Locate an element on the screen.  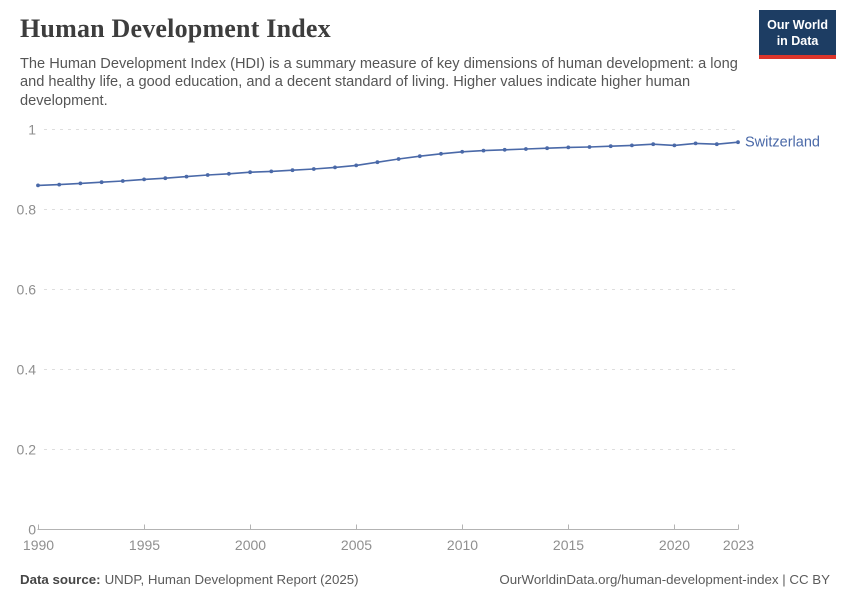
owid-logo-line2: in Data is located at coordinates (797, 41).